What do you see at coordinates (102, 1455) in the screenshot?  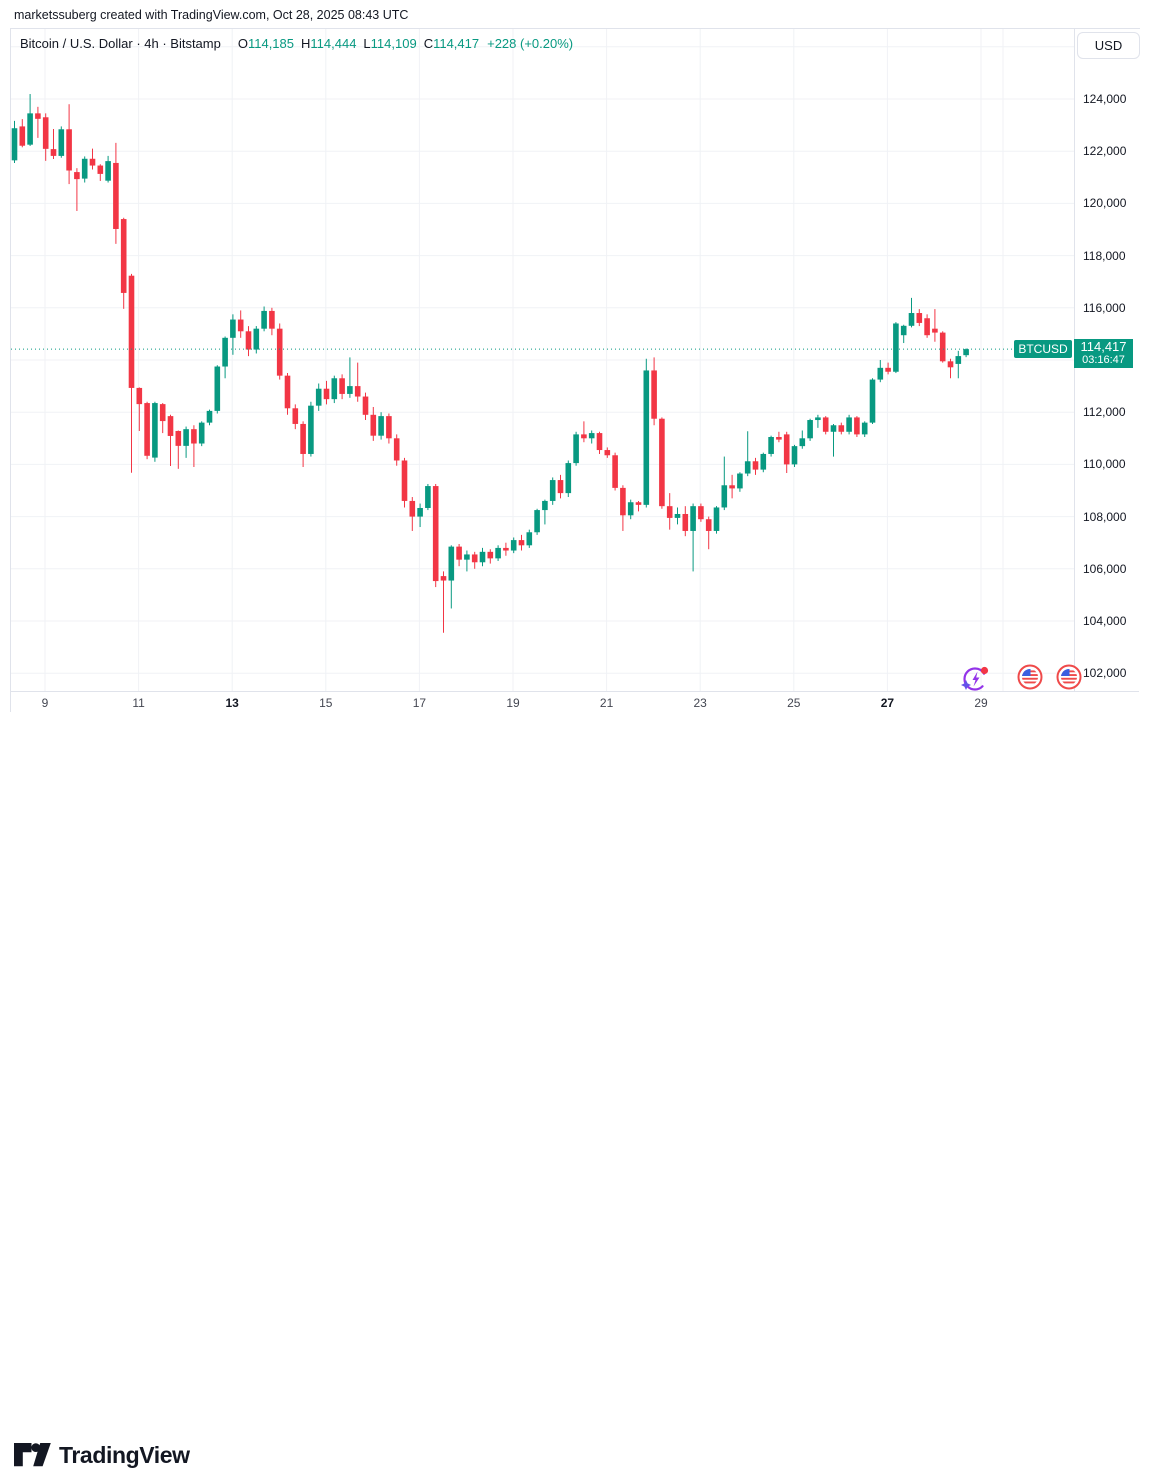 I see `tradingview-logo: TradingView` at bounding box center [102, 1455].